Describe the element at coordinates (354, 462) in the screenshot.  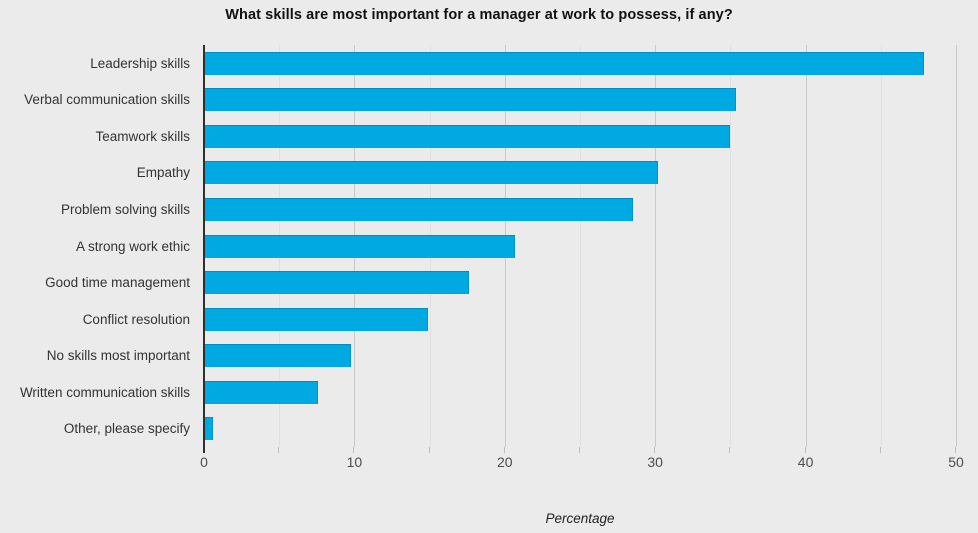
I see `x-tick-label: 10` at that location.